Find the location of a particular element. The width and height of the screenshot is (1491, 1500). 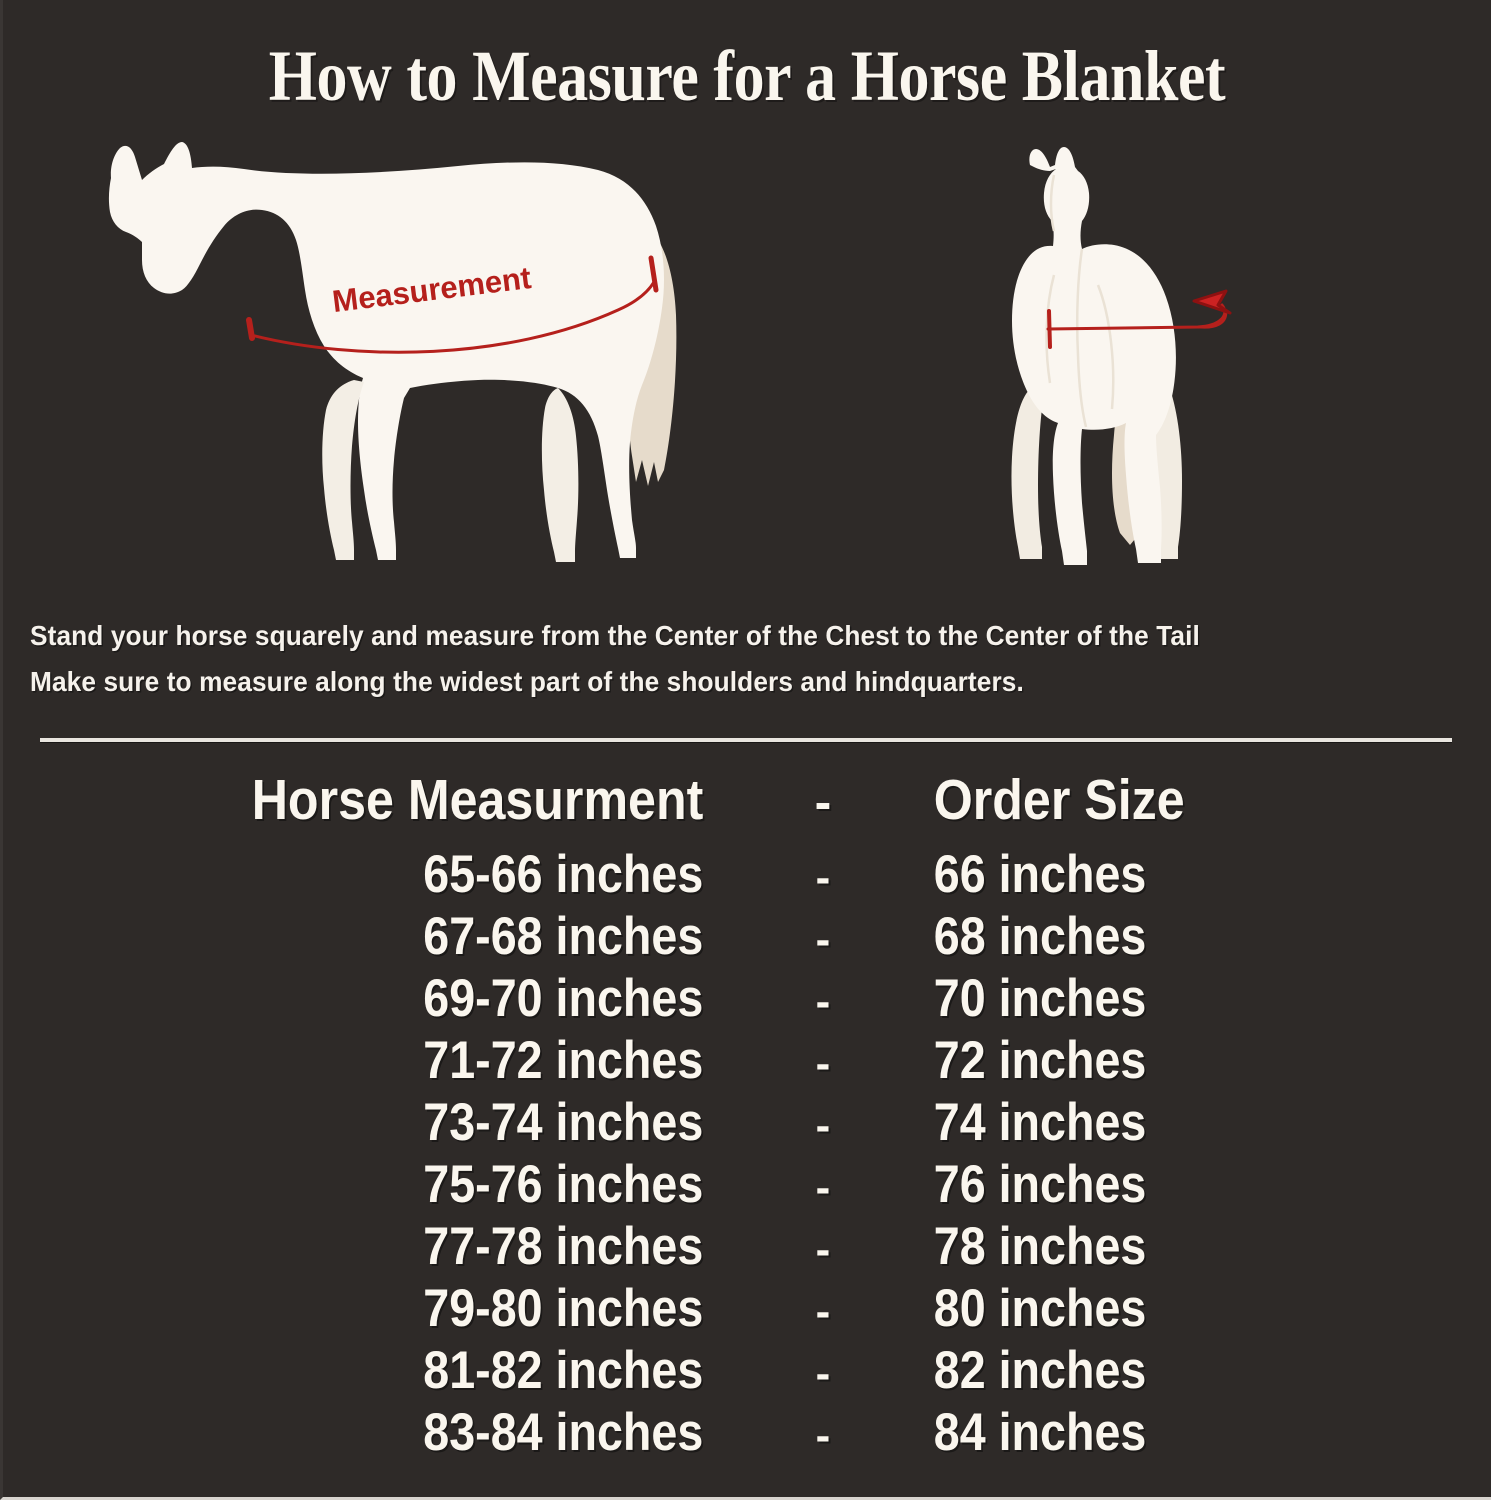

horse-rear-view-illustration is located at coordinates (1118, 360).